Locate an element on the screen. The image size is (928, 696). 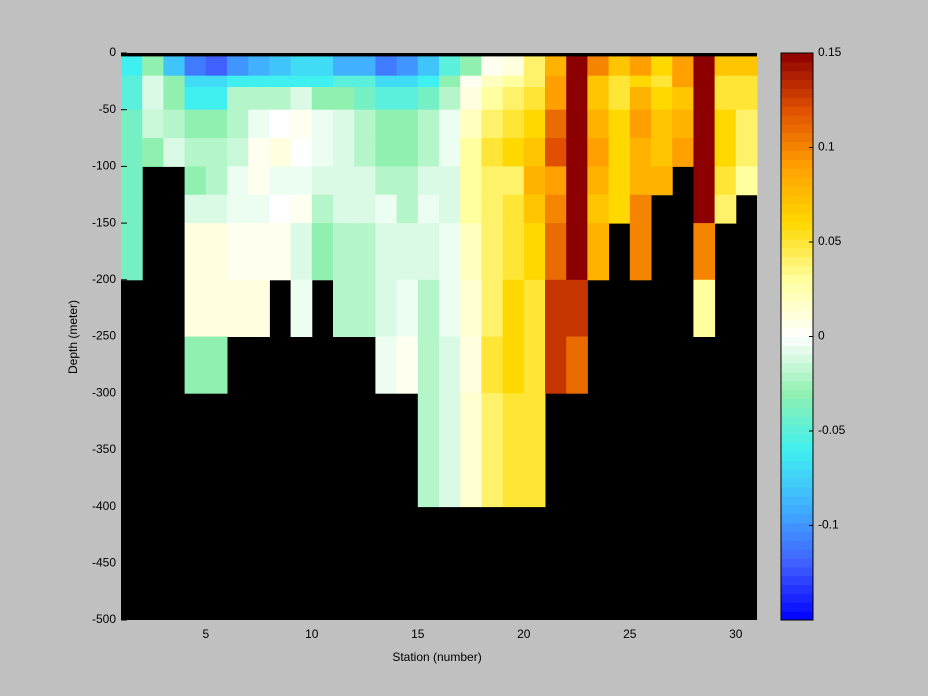
colorbar-tick-label: -0.1 is located at coordinates (828, 525).